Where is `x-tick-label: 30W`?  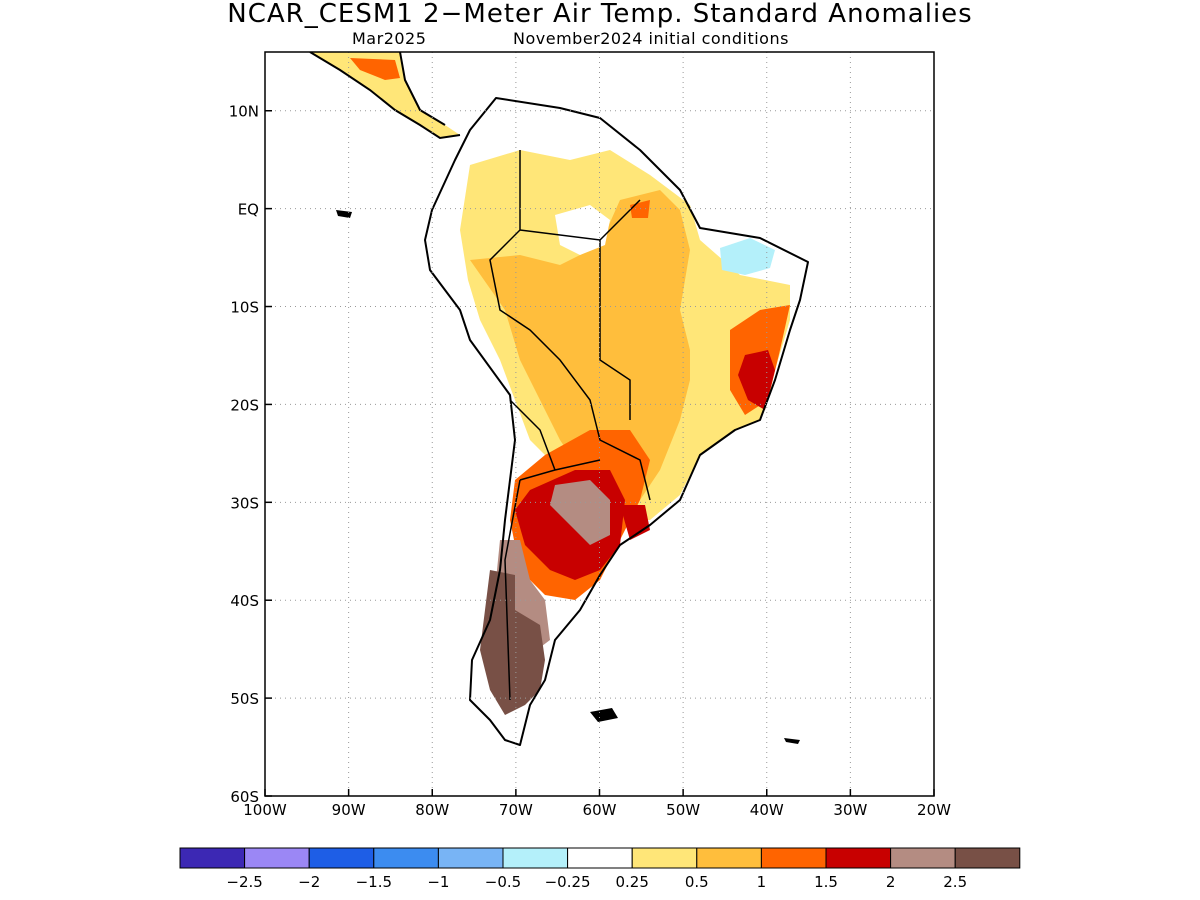 x-tick-label: 30W is located at coordinates (850, 810).